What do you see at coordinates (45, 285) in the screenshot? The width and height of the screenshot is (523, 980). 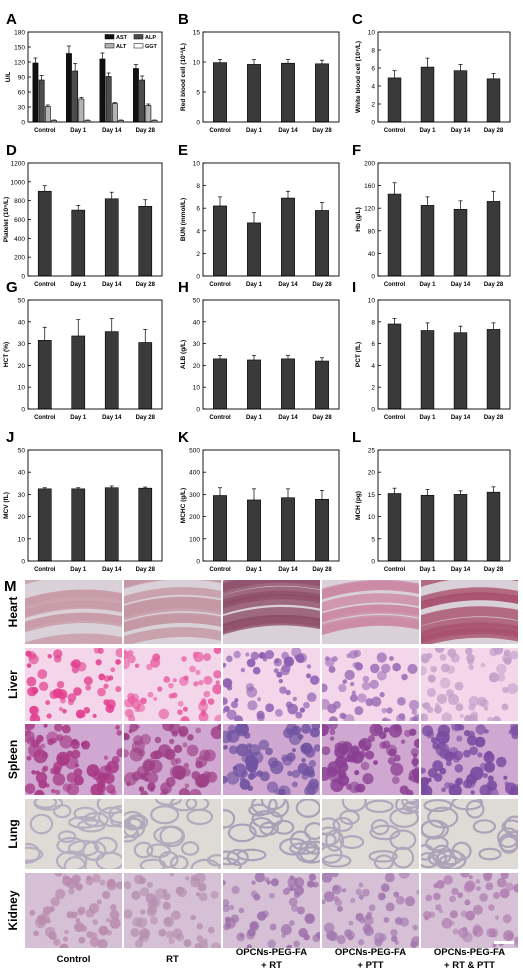 I see `x-tick-label: Control` at bounding box center [45, 285].